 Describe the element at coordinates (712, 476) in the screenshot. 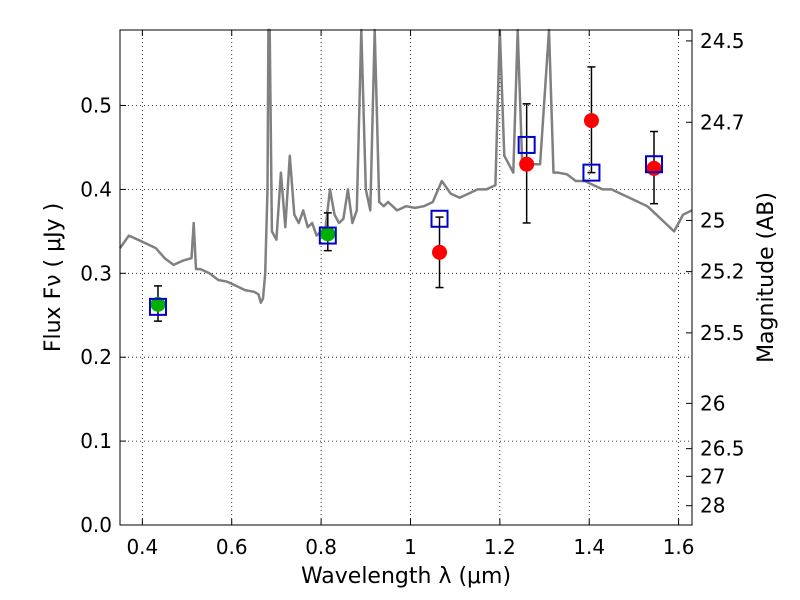

I see `y2-tick-label: 27` at that location.